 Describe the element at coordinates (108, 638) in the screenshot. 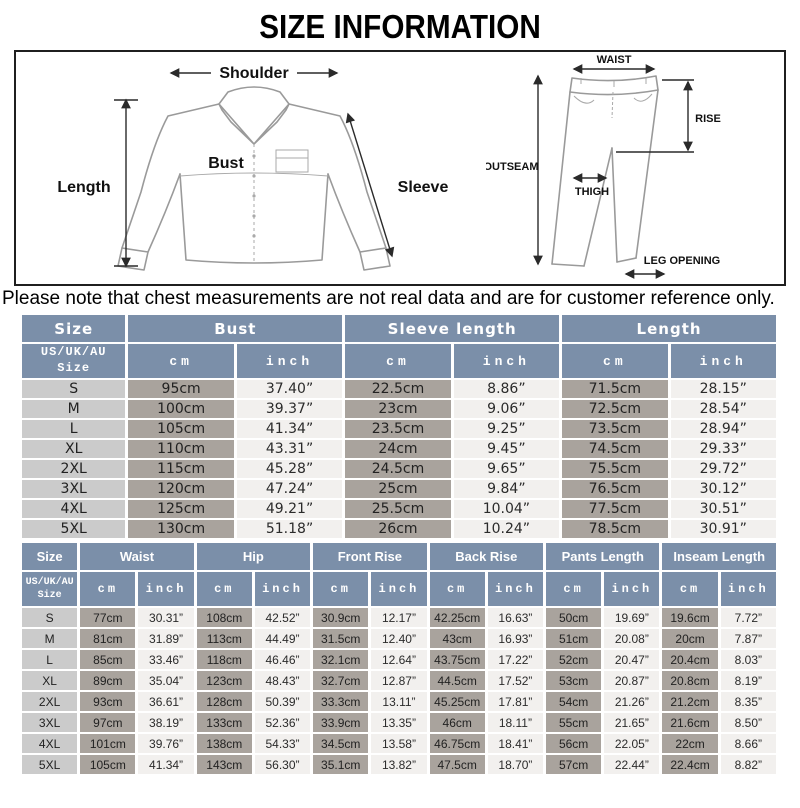

I see `cm-value-cell: 81cm` at that location.